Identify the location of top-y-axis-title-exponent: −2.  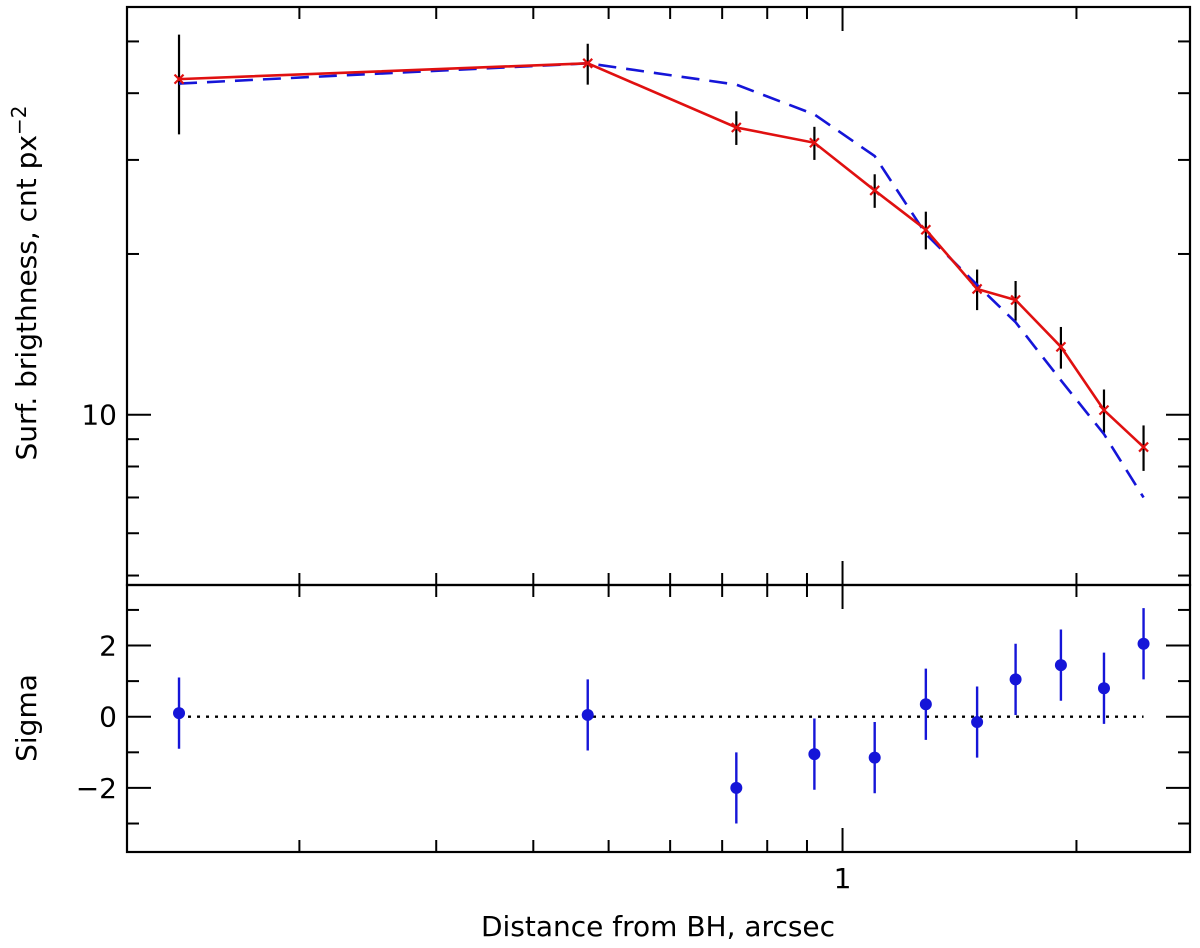
(19, 119).